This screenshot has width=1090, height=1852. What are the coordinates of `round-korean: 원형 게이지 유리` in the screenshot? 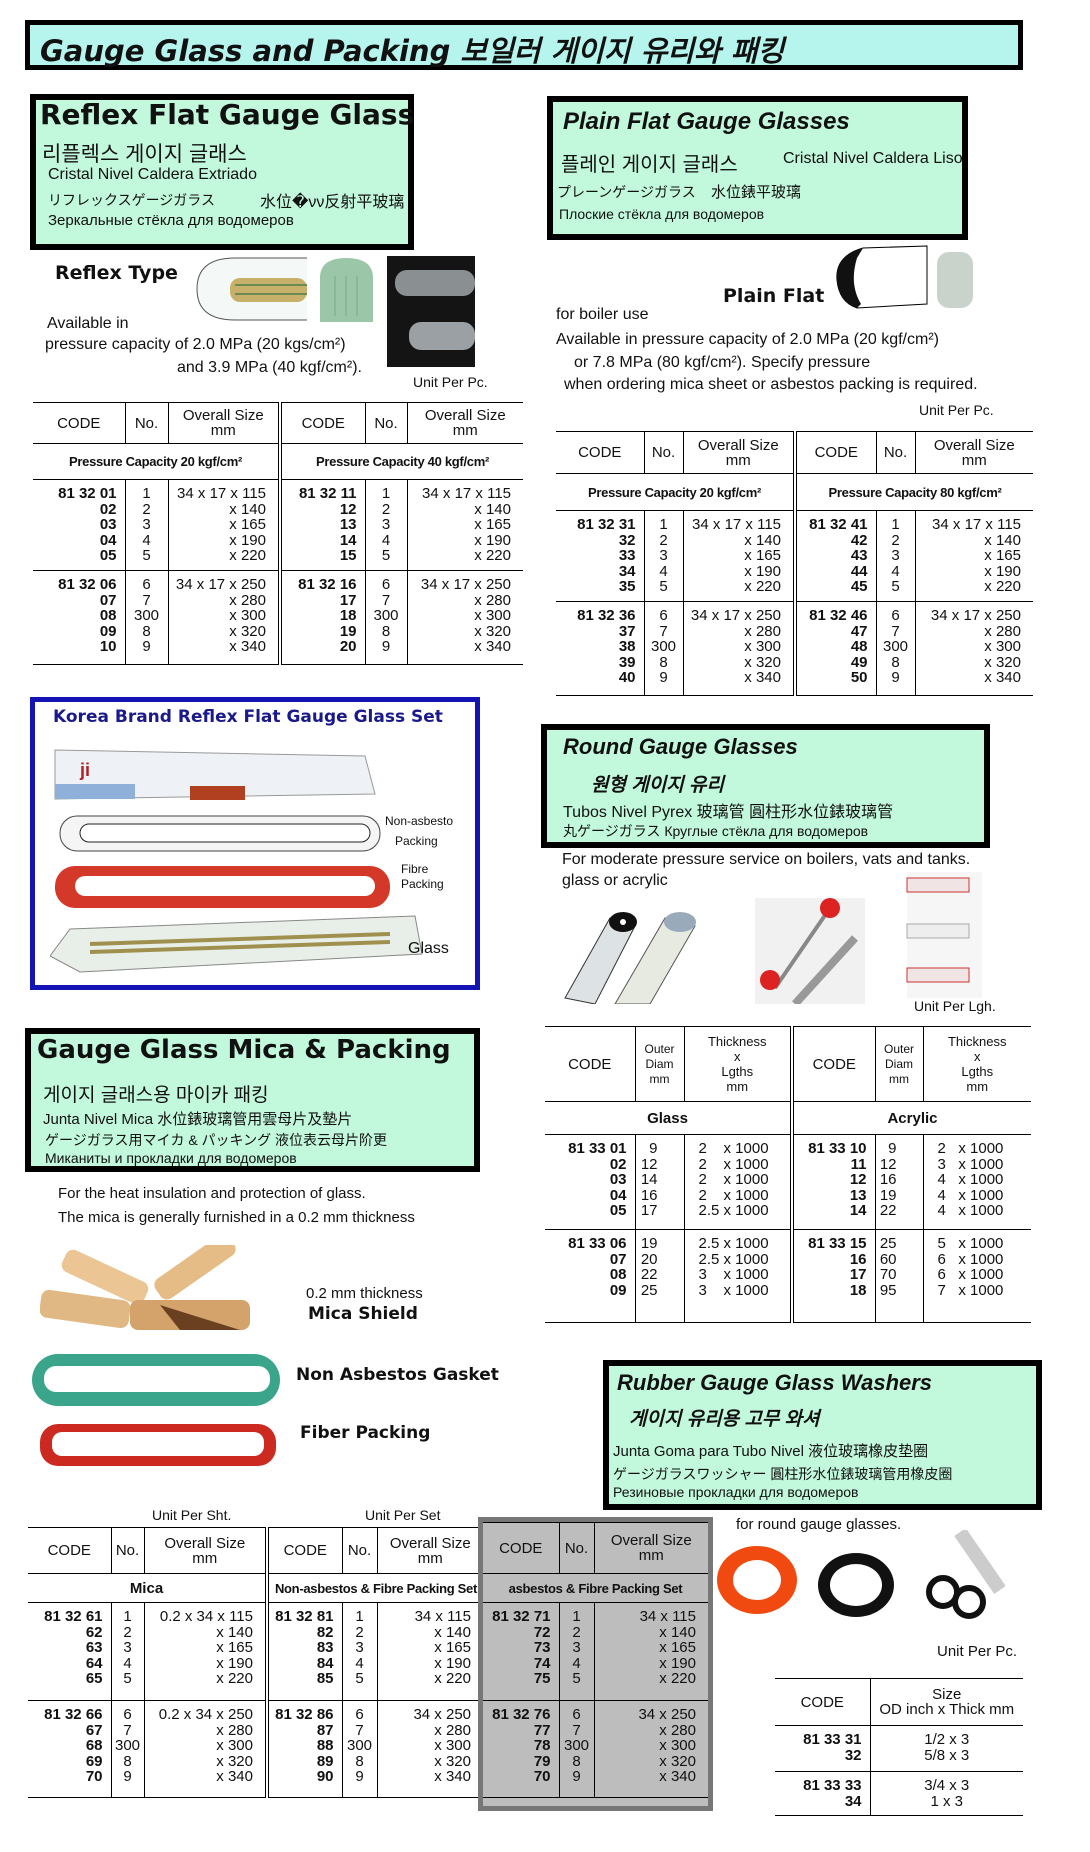 It's located at (657, 785).